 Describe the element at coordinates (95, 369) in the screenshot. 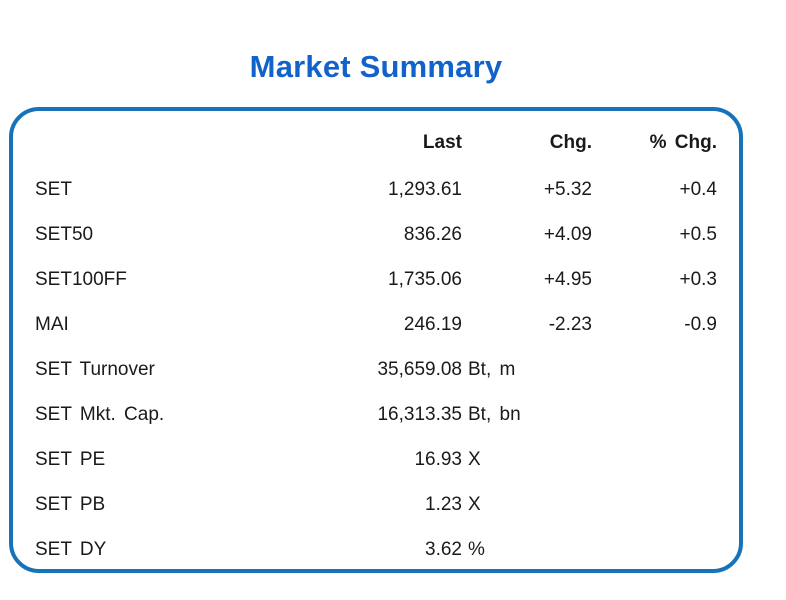

I see `row-label: SET Turnover` at that location.